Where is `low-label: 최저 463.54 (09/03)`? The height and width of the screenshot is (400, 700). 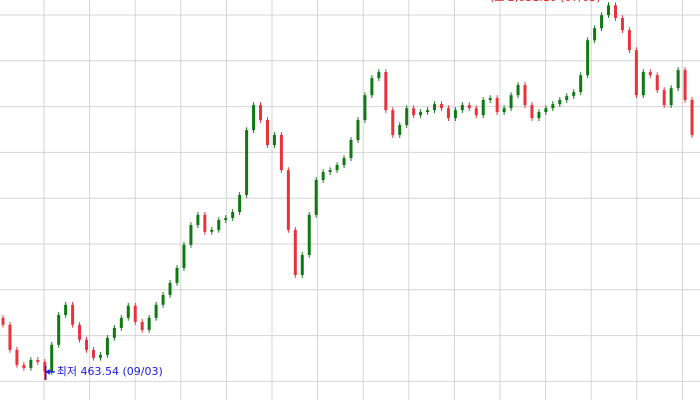 low-label: 최저 463.54 (09/03) is located at coordinates (110, 371).